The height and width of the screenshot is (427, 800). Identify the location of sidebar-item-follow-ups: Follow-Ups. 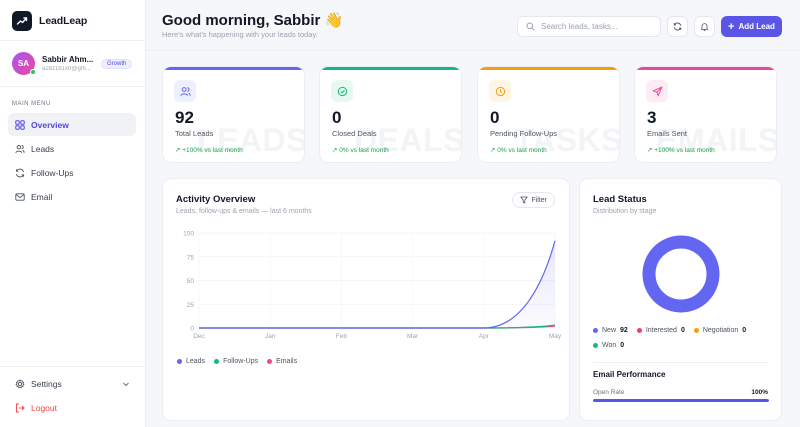
(72, 172).